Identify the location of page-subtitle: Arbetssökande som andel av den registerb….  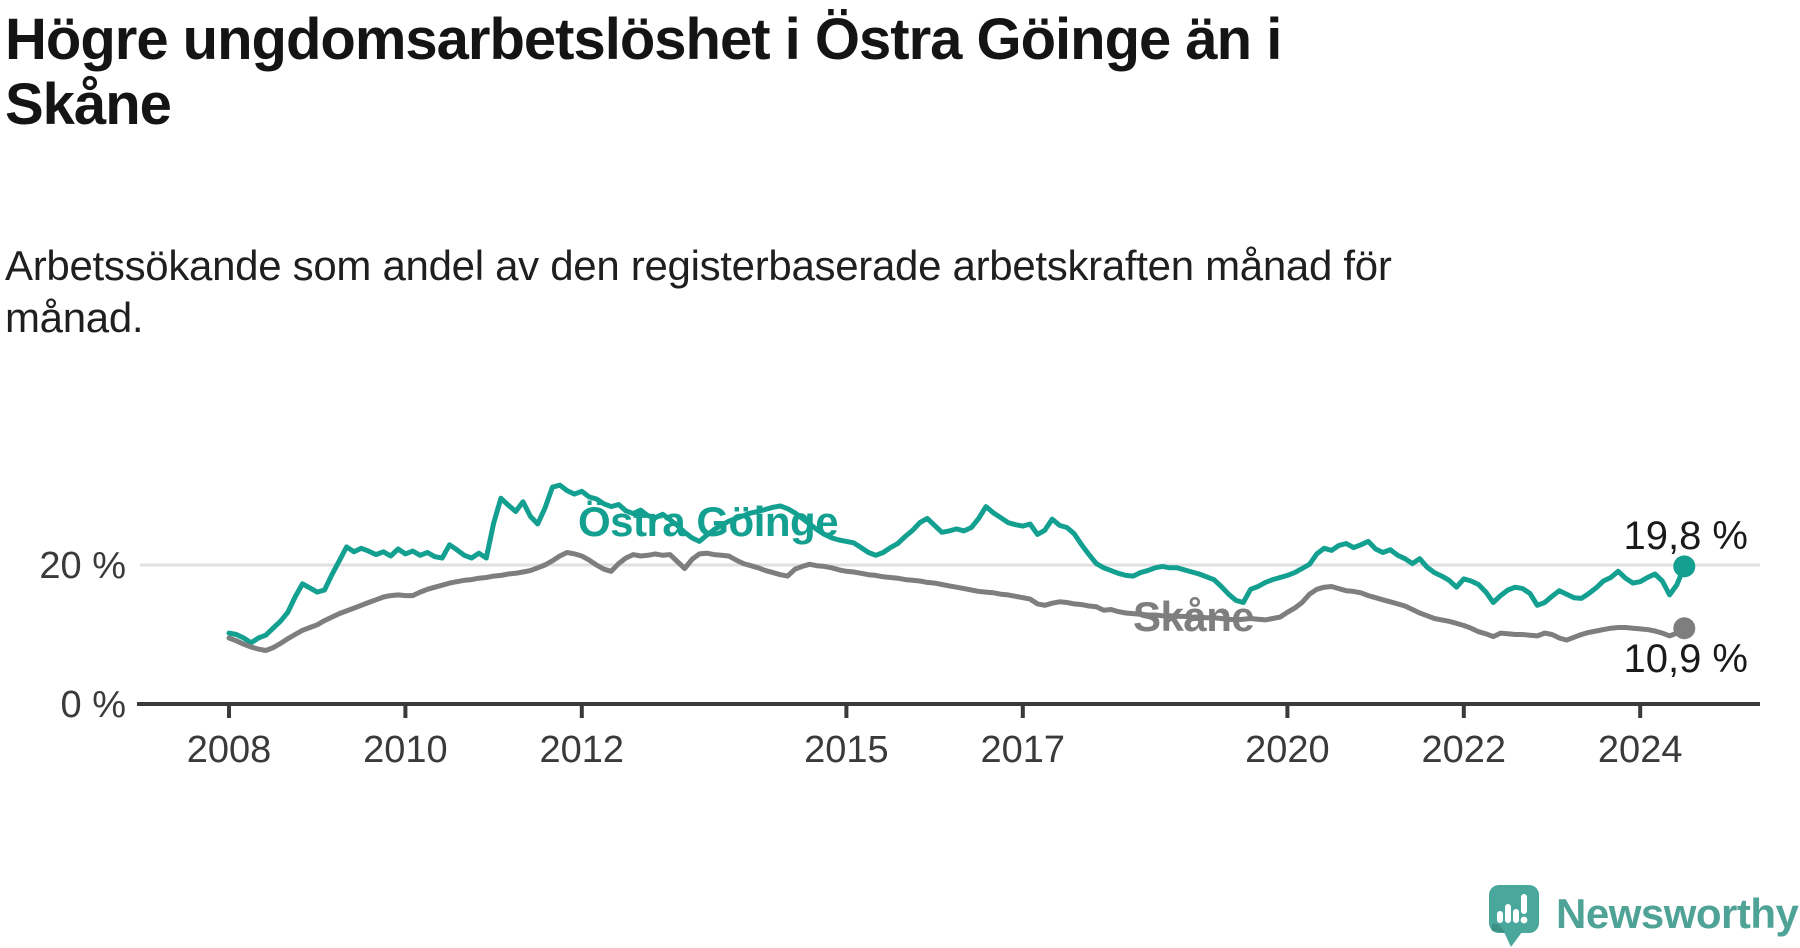
(698, 292).